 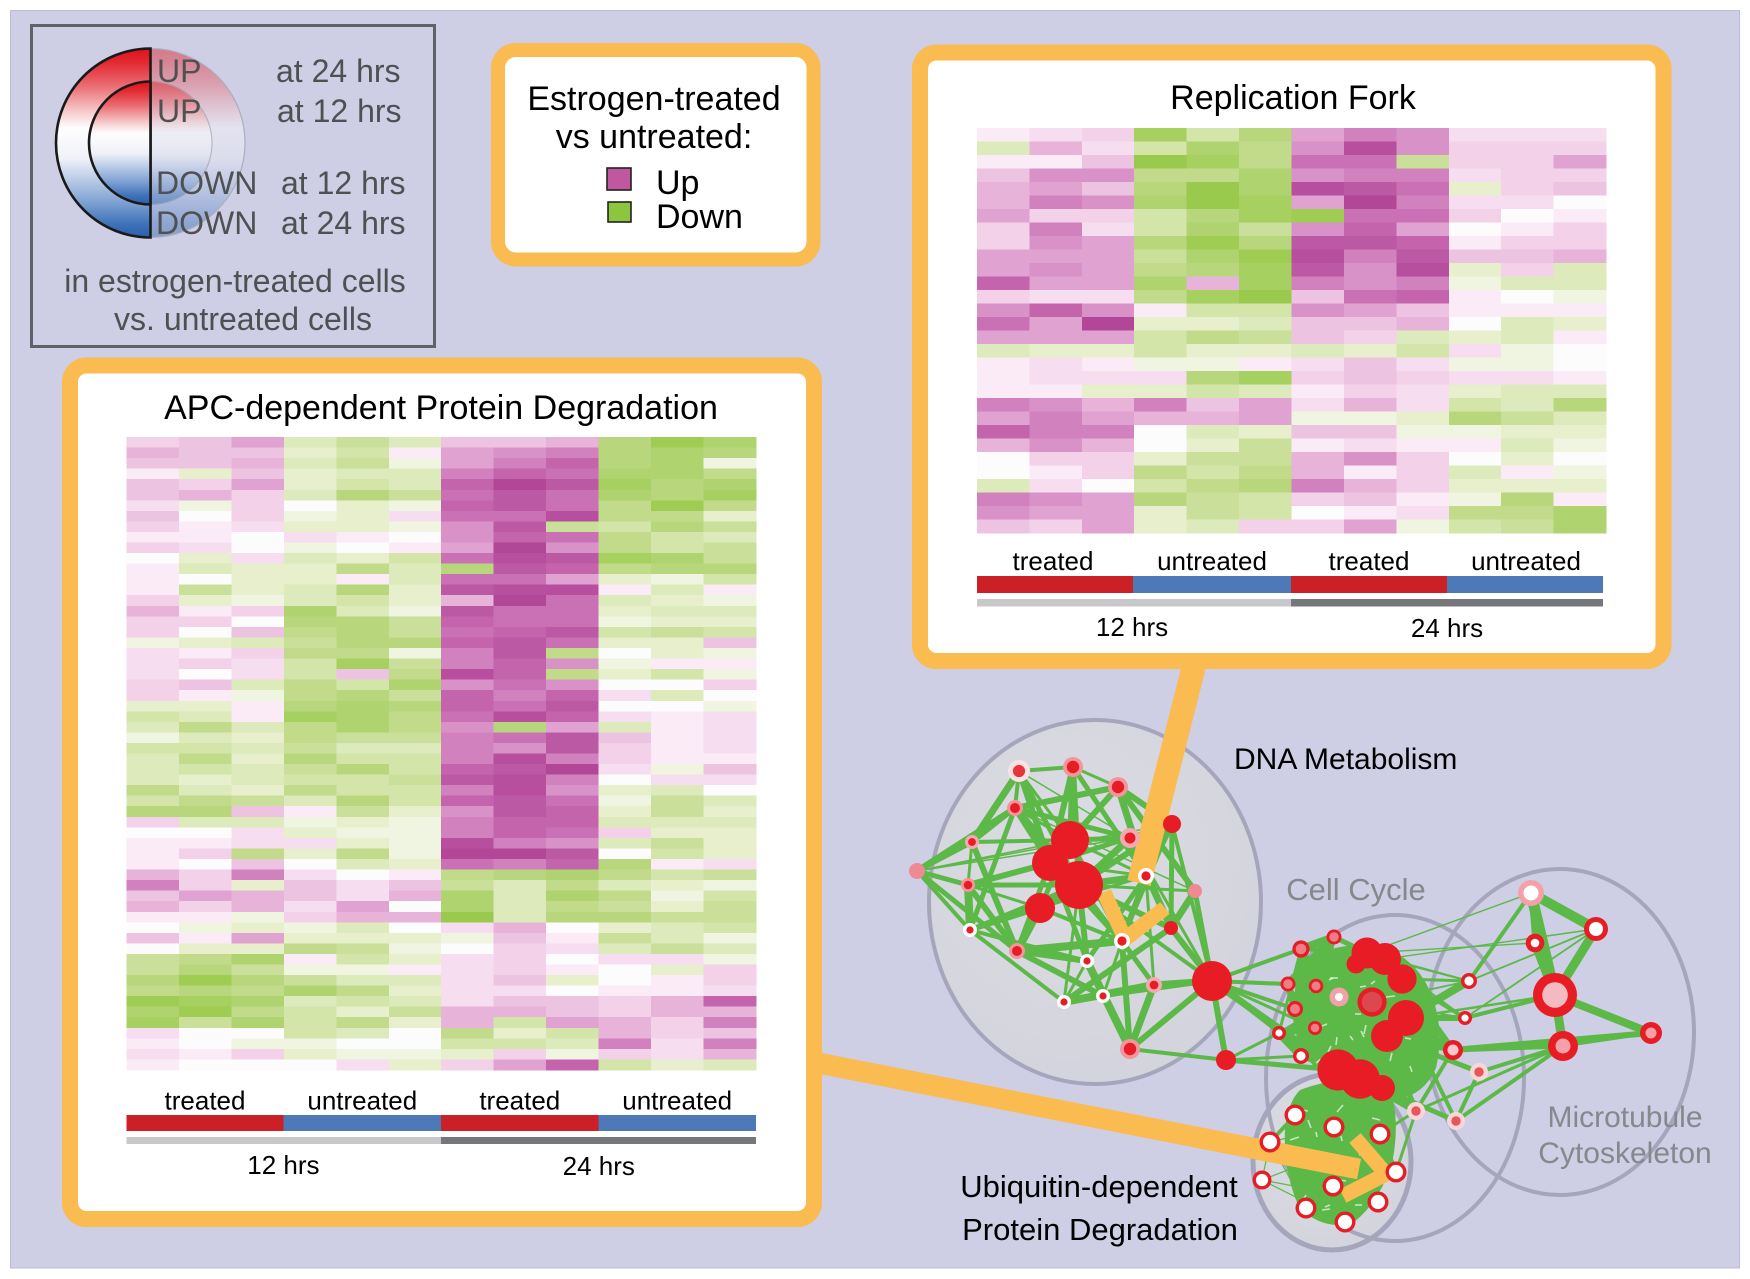 What do you see at coordinates (1099, 1186) in the screenshot?
I see `svg-text: Ubiquitin-dependent` at bounding box center [1099, 1186].